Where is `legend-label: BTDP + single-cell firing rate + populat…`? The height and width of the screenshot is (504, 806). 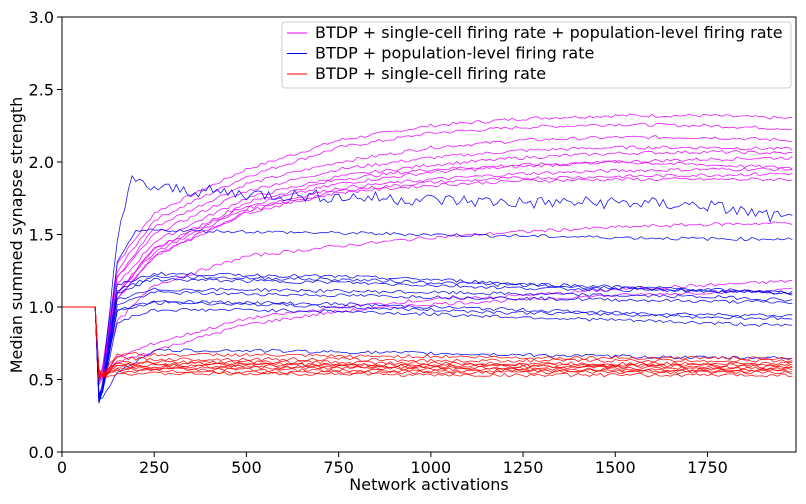 legend-label: BTDP + single-cell firing rate + populat… is located at coordinates (549, 32).